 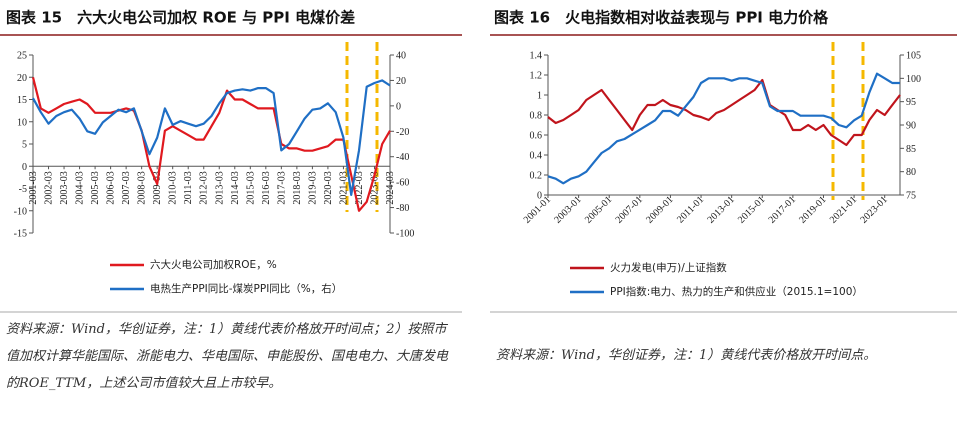 What do you see at coordinates (359, 187) in the screenshot?
I see `x-tick-label: 2022-03` at bounding box center [359, 187].